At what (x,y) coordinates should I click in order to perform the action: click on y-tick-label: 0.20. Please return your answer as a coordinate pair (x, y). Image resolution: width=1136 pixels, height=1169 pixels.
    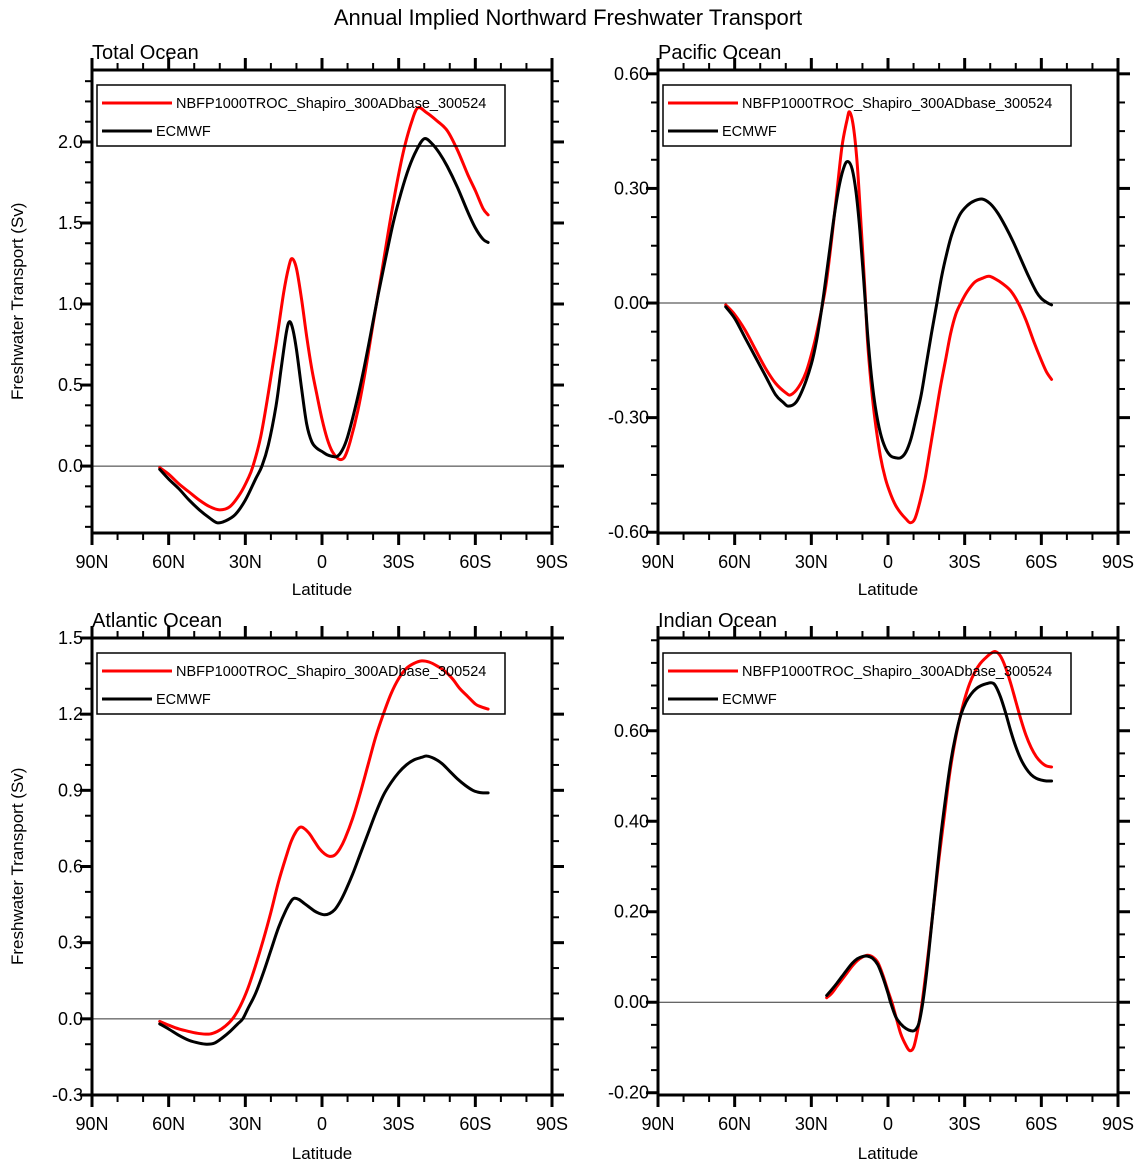
    Looking at the image, I should click on (631, 912).